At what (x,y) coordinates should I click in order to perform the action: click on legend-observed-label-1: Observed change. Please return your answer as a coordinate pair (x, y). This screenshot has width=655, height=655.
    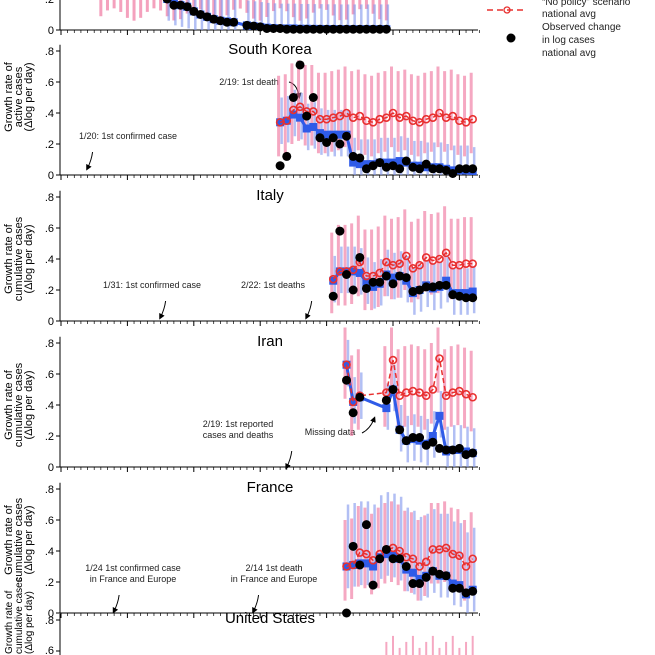
    Looking at the image, I should click on (581, 27).